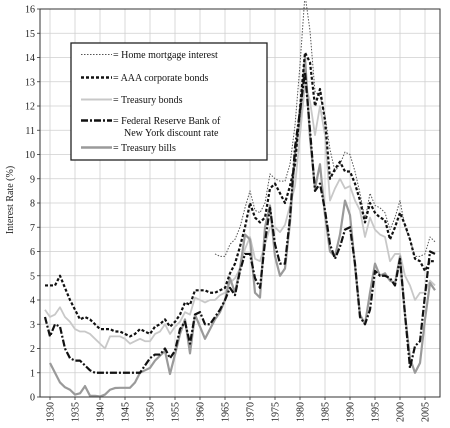  I want to click on y-tick-label: 8, so click(32, 204).